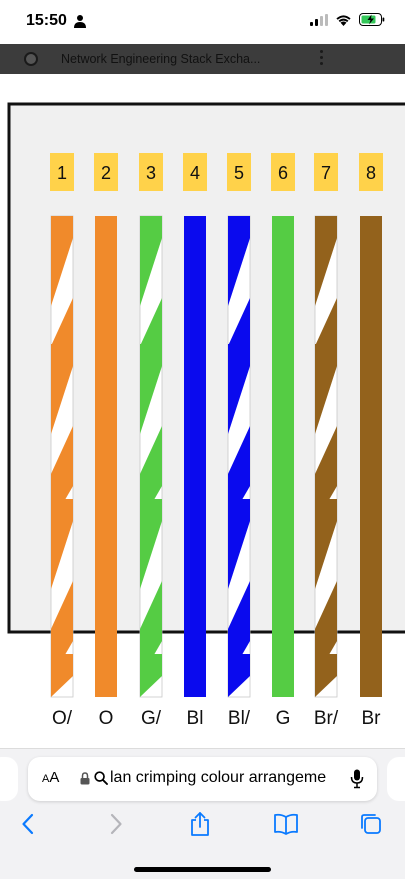 This screenshot has height=879, width=405. I want to click on forward-button, so click(116, 824).